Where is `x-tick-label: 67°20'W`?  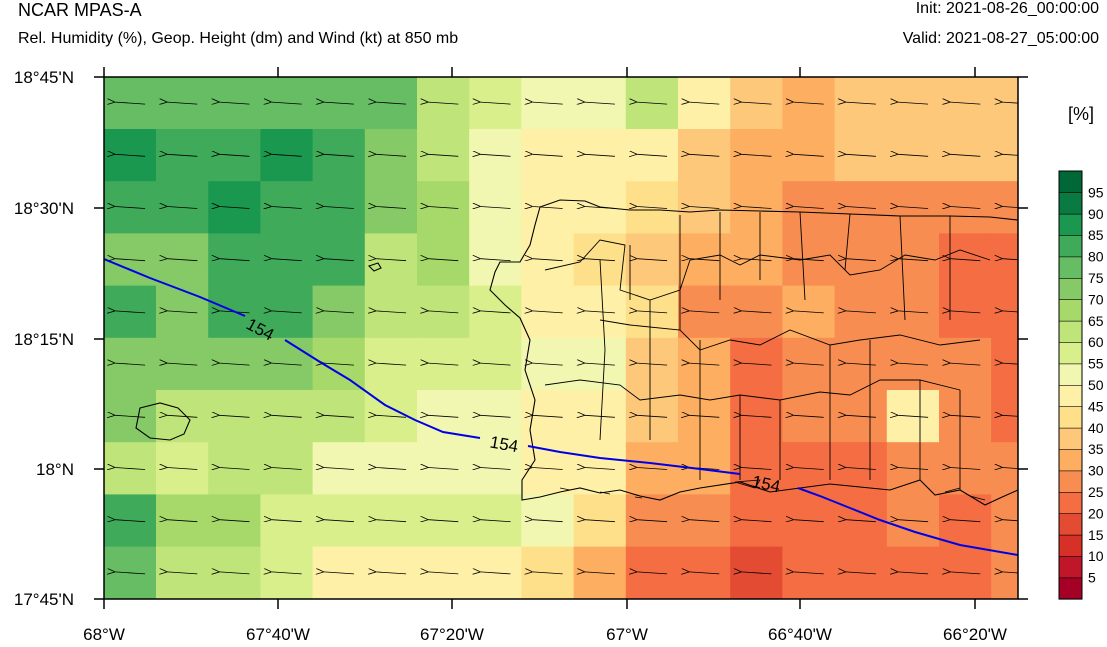 x-tick-label: 67°20'W is located at coordinates (452, 634).